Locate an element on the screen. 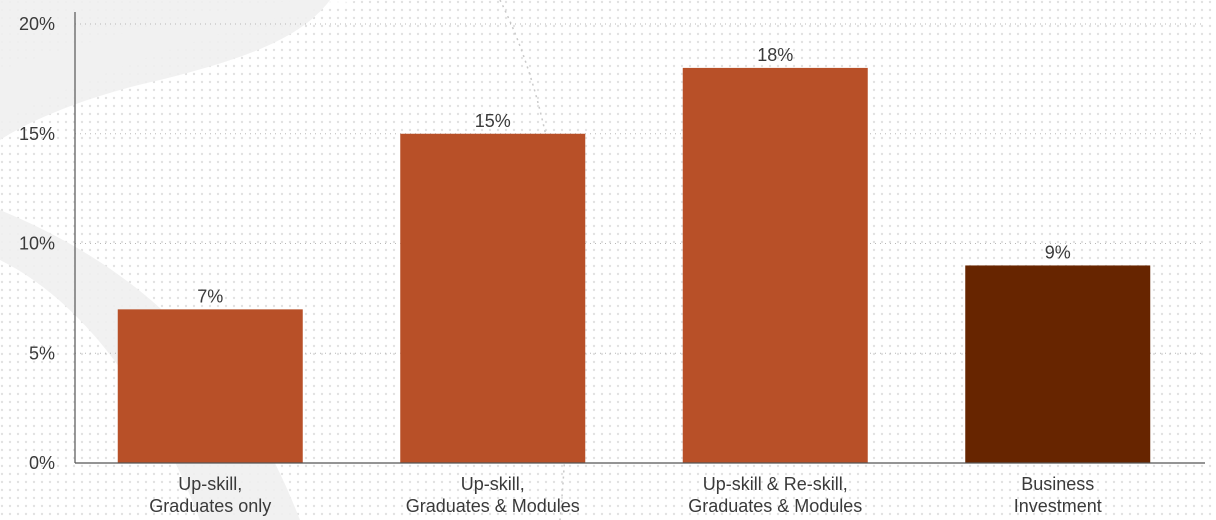 This screenshot has height=520, width=1216. data-label: 7% is located at coordinates (210, 296).